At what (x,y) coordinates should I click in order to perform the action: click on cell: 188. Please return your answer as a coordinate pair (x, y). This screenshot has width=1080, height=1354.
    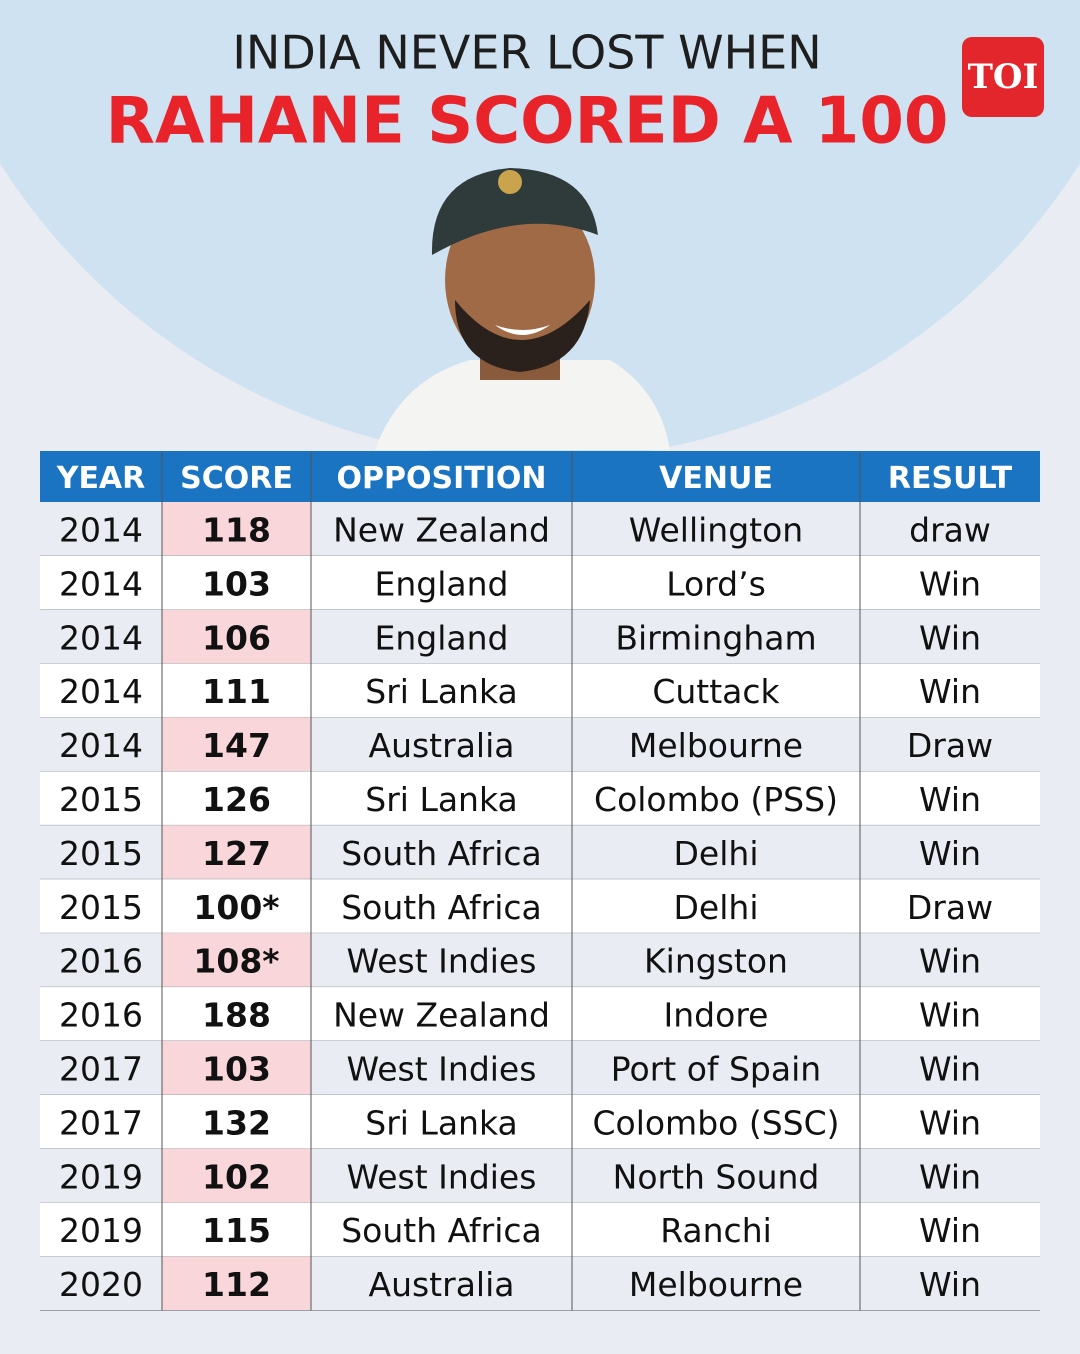
    Looking at the image, I should click on (236, 1015).